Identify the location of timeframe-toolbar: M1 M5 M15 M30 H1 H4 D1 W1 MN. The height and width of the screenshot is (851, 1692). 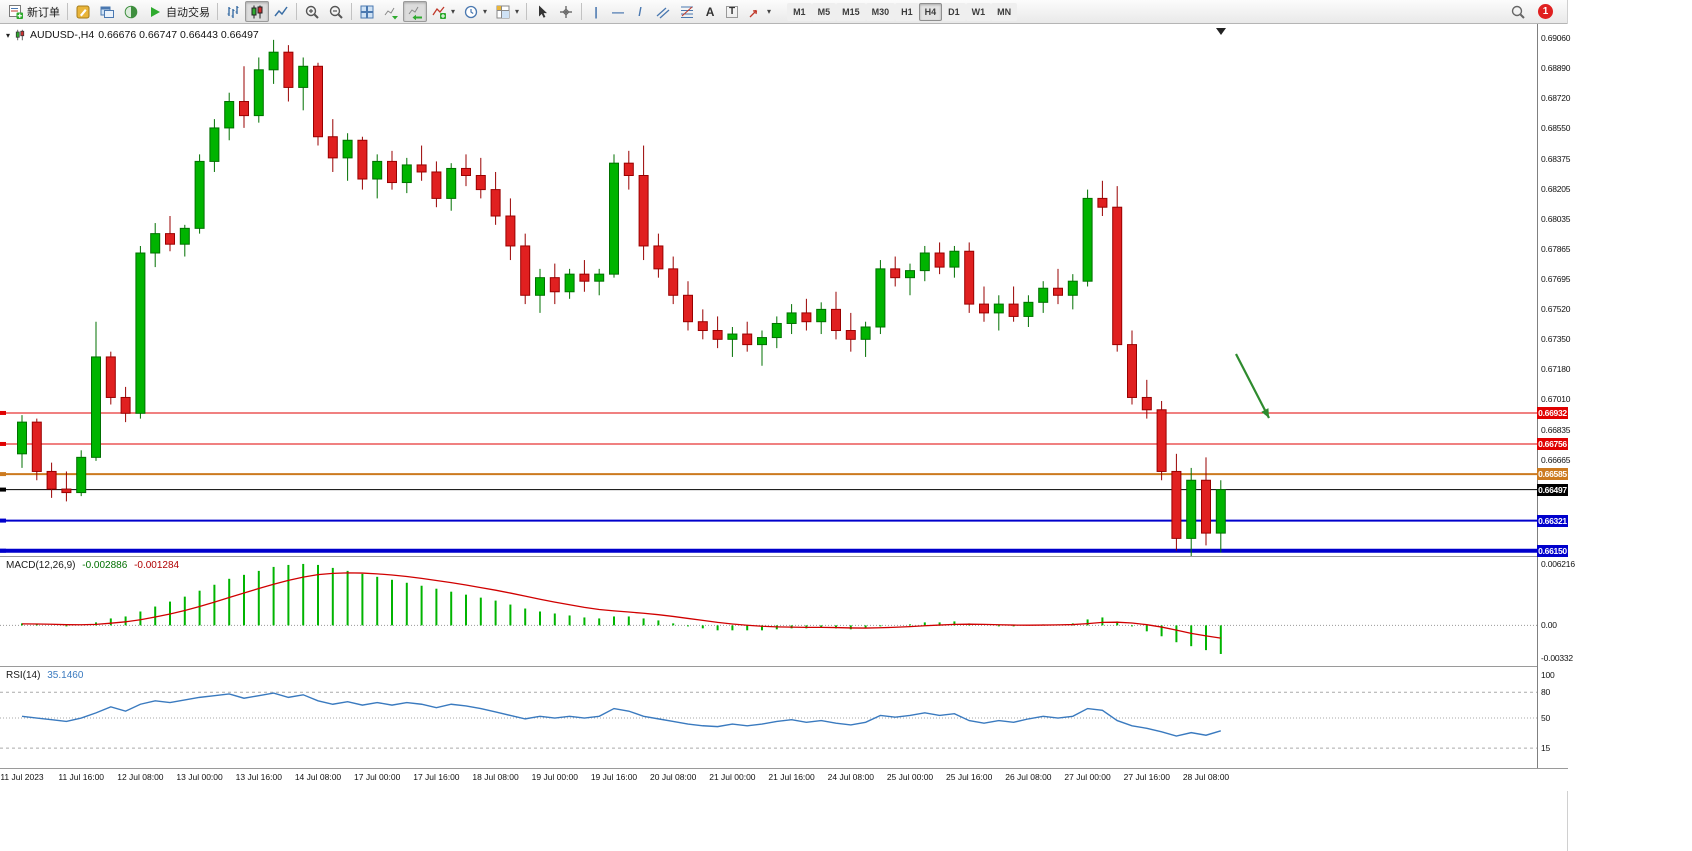
(902, 11).